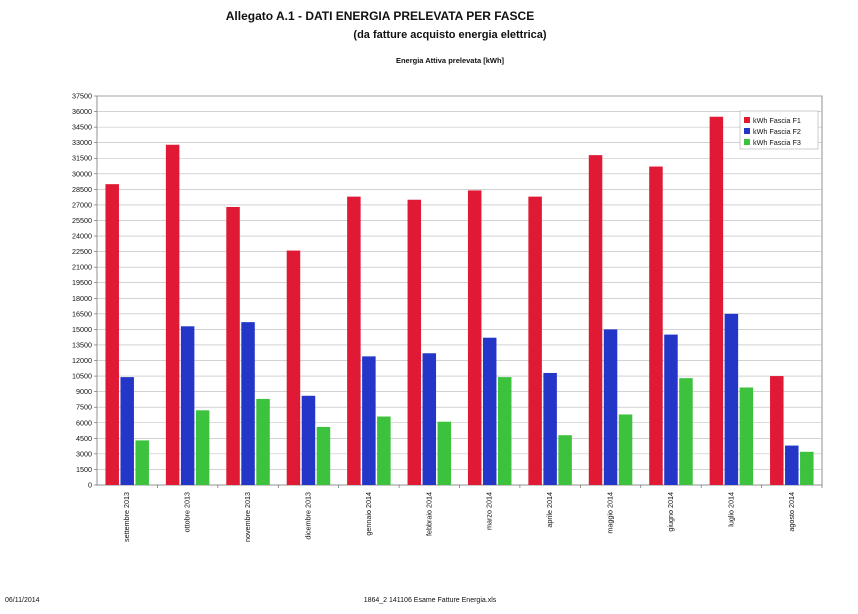 The height and width of the screenshot is (614, 858). Describe the element at coordinates (187, 512) in the screenshot. I see `x-category-label: ottobre 2013` at that location.